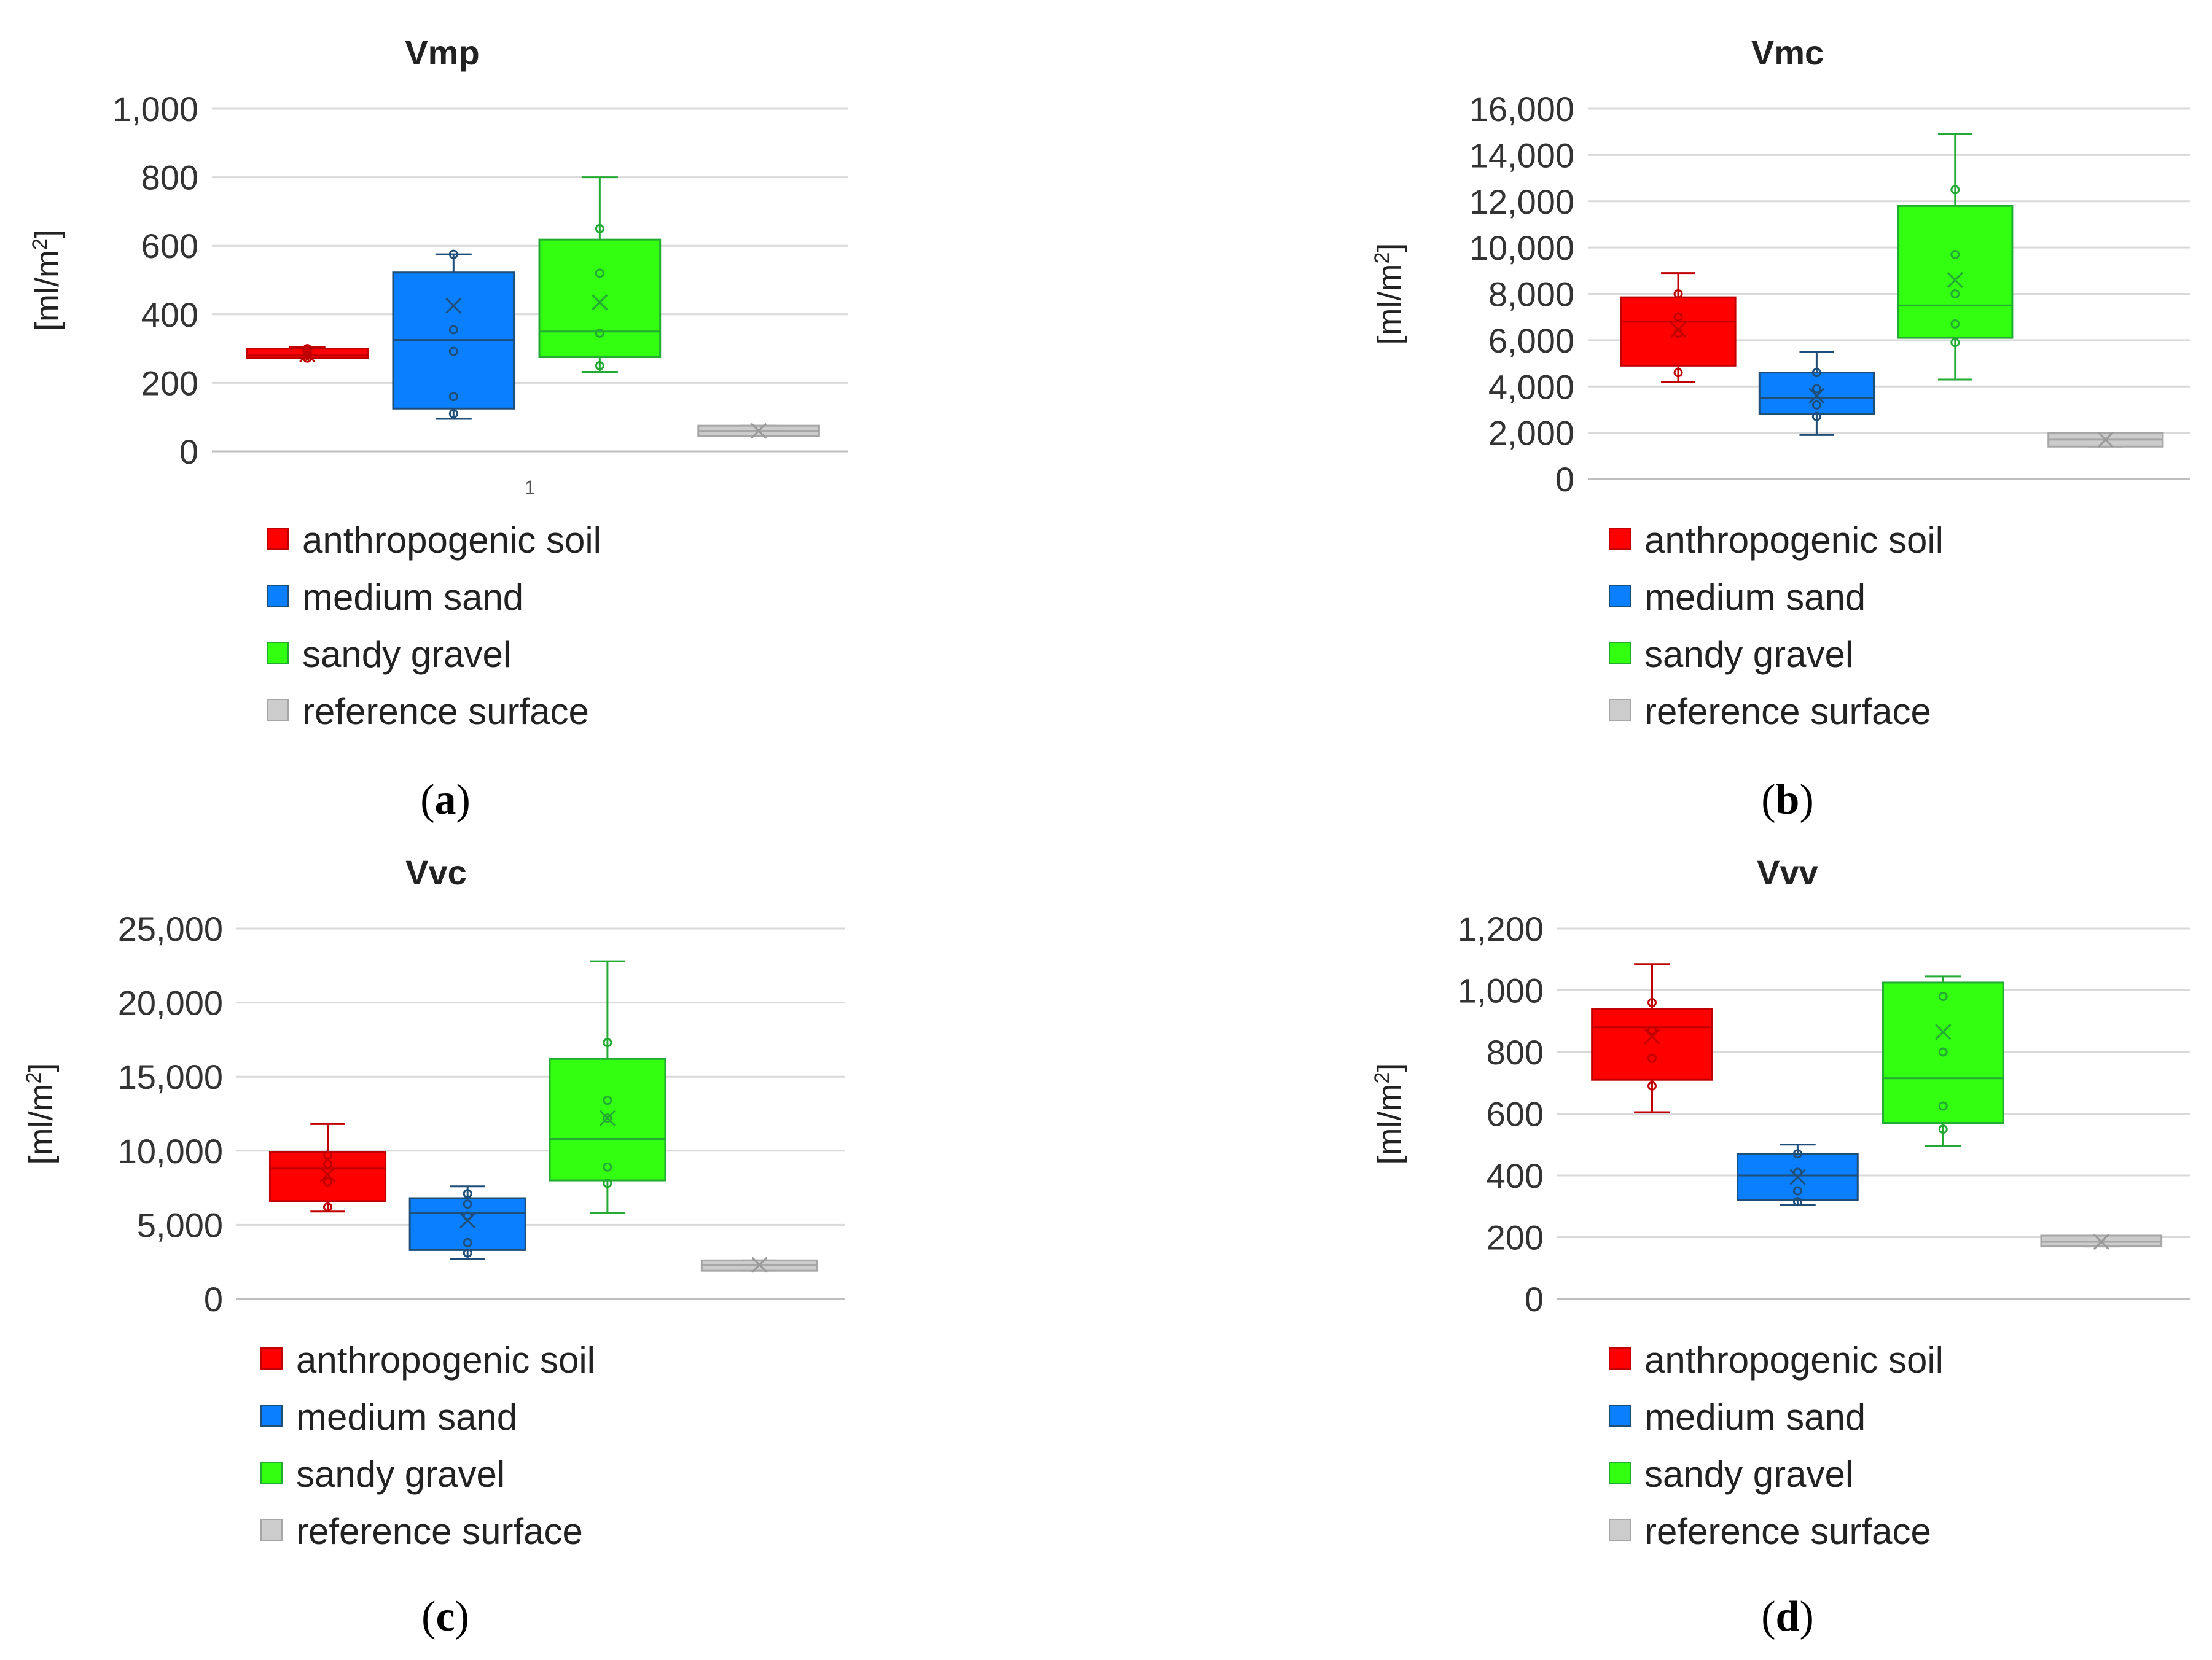 This screenshot has height=1660, width=2212. What do you see at coordinates (1515, 1237) in the screenshot?
I see `y-tick-label: 200` at bounding box center [1515, 1237].